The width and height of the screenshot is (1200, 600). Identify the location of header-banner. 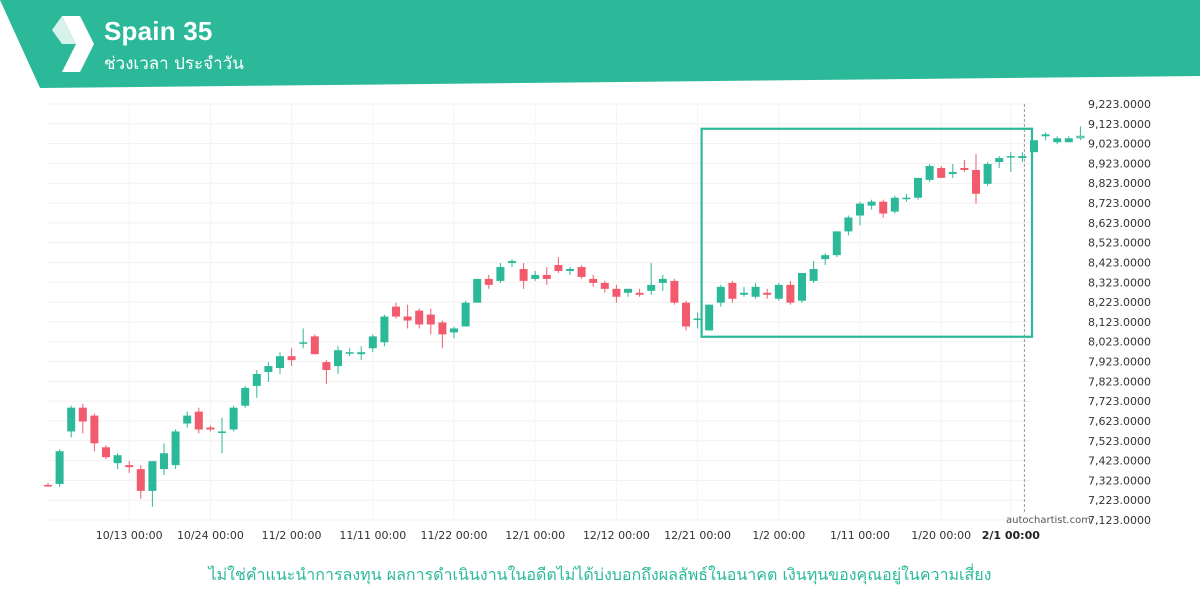
(600, 44).